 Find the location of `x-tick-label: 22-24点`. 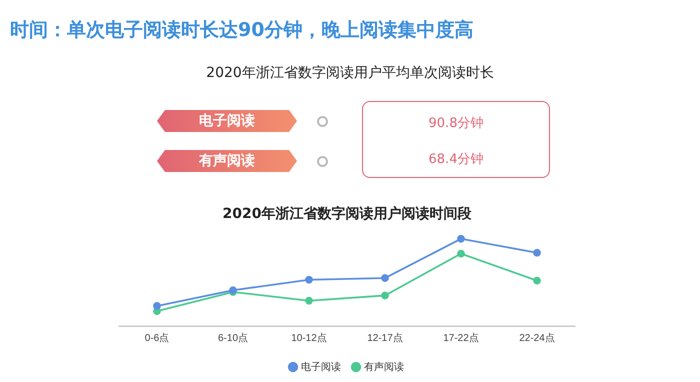

x-tick-label: 22-24点 is located at coordinates (537, 338).